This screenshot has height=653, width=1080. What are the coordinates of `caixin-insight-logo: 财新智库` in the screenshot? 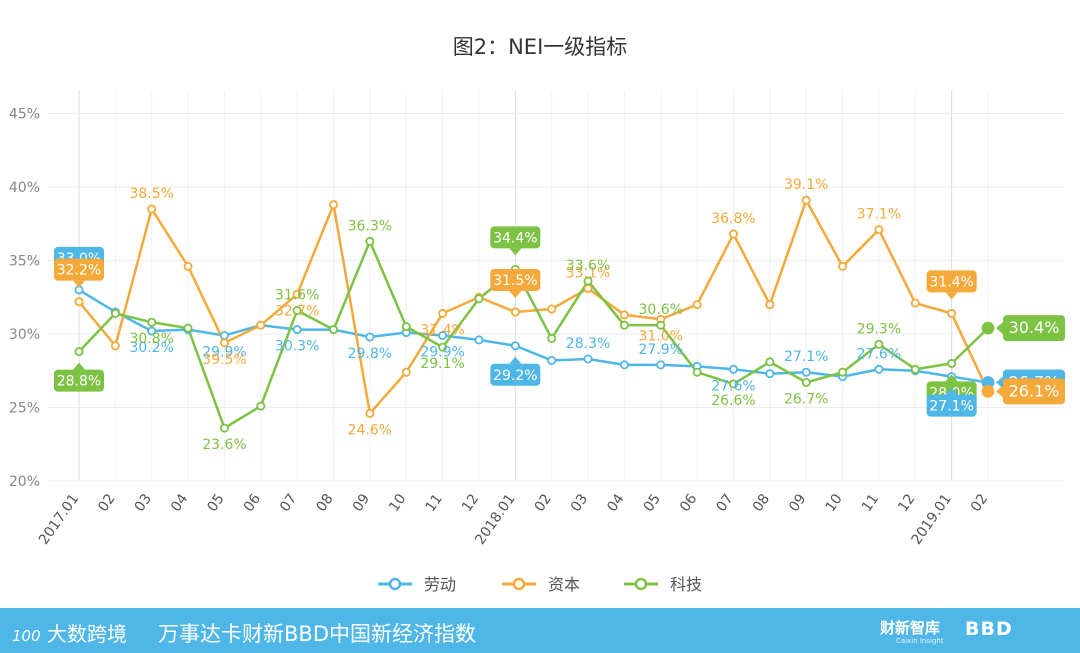 It's located at (910, 628).